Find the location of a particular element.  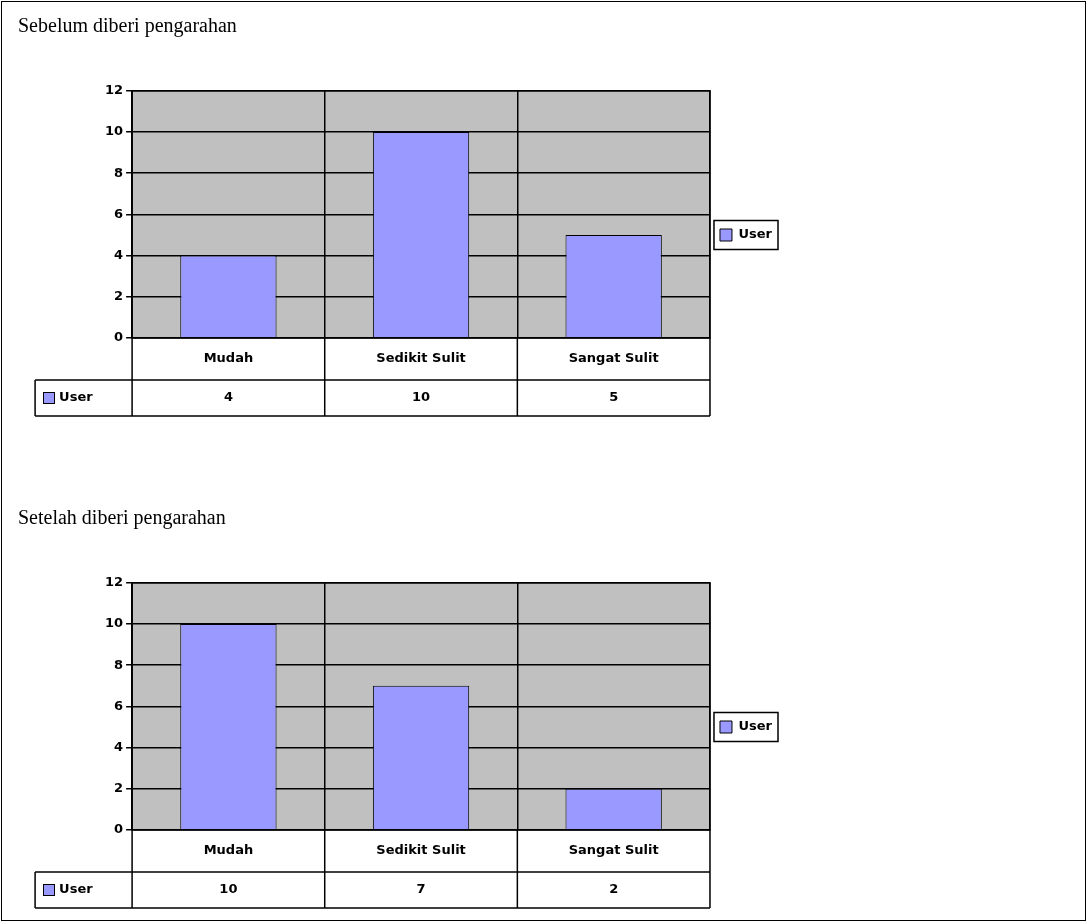

data-label: 2 is located at coordinates (614, 889).